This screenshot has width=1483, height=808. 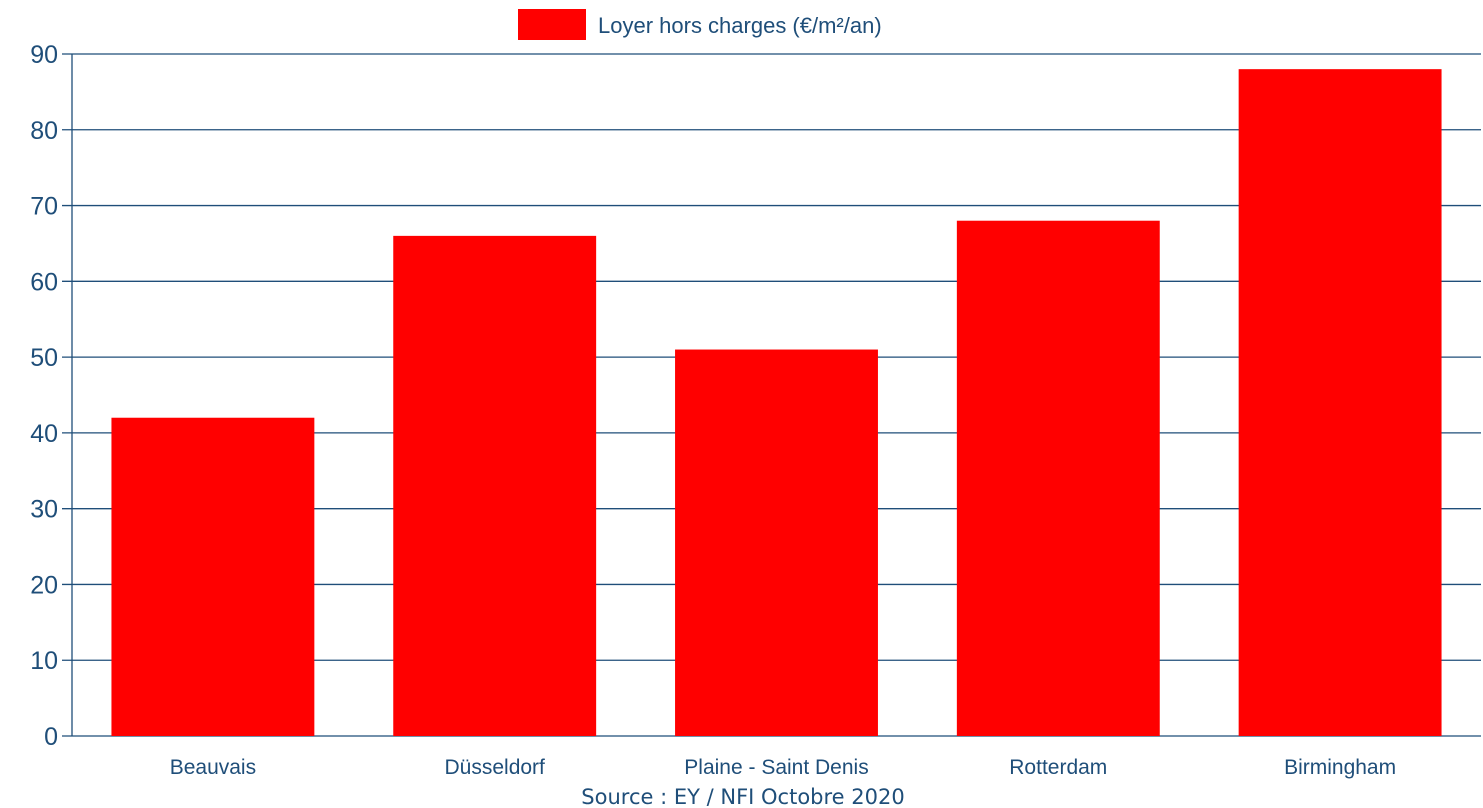 I want to click on x-tick-label: Birmingham, so click(x=1340, y=767).